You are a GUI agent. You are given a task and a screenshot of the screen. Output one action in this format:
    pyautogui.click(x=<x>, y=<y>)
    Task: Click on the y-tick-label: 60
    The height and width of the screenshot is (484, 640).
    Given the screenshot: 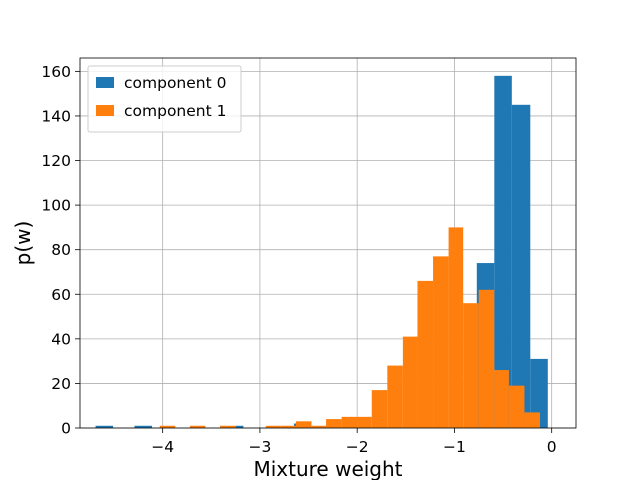 What is the action you would take?
    pyautogui.click(x=61, y=295)
    